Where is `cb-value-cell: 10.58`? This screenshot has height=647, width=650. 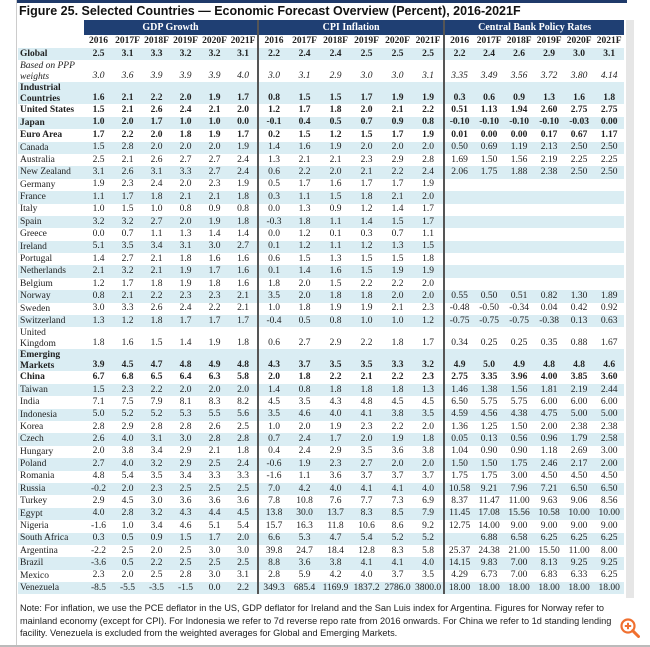
cb-value-cell: 10.58 is located at coordinates (459, 489).